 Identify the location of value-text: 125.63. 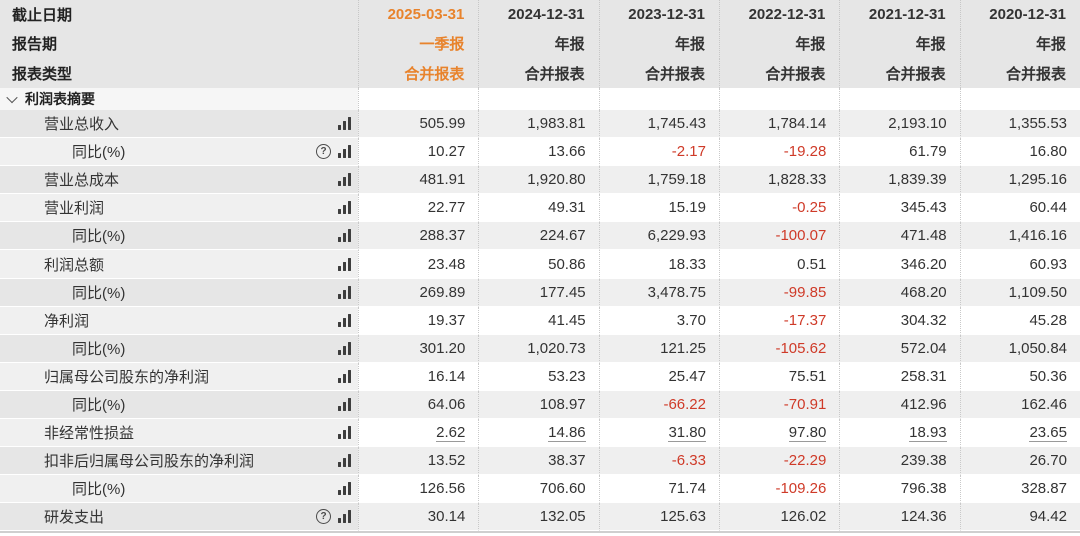
(683, 517).